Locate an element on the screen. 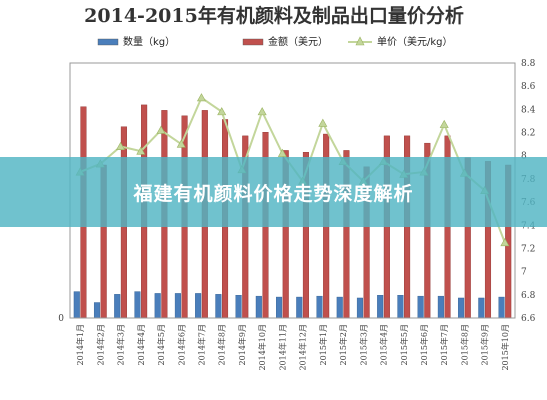 This screenshot has width=547, height=400. y-right-tick-label: 8.6 is located at coordinates (528, 87).